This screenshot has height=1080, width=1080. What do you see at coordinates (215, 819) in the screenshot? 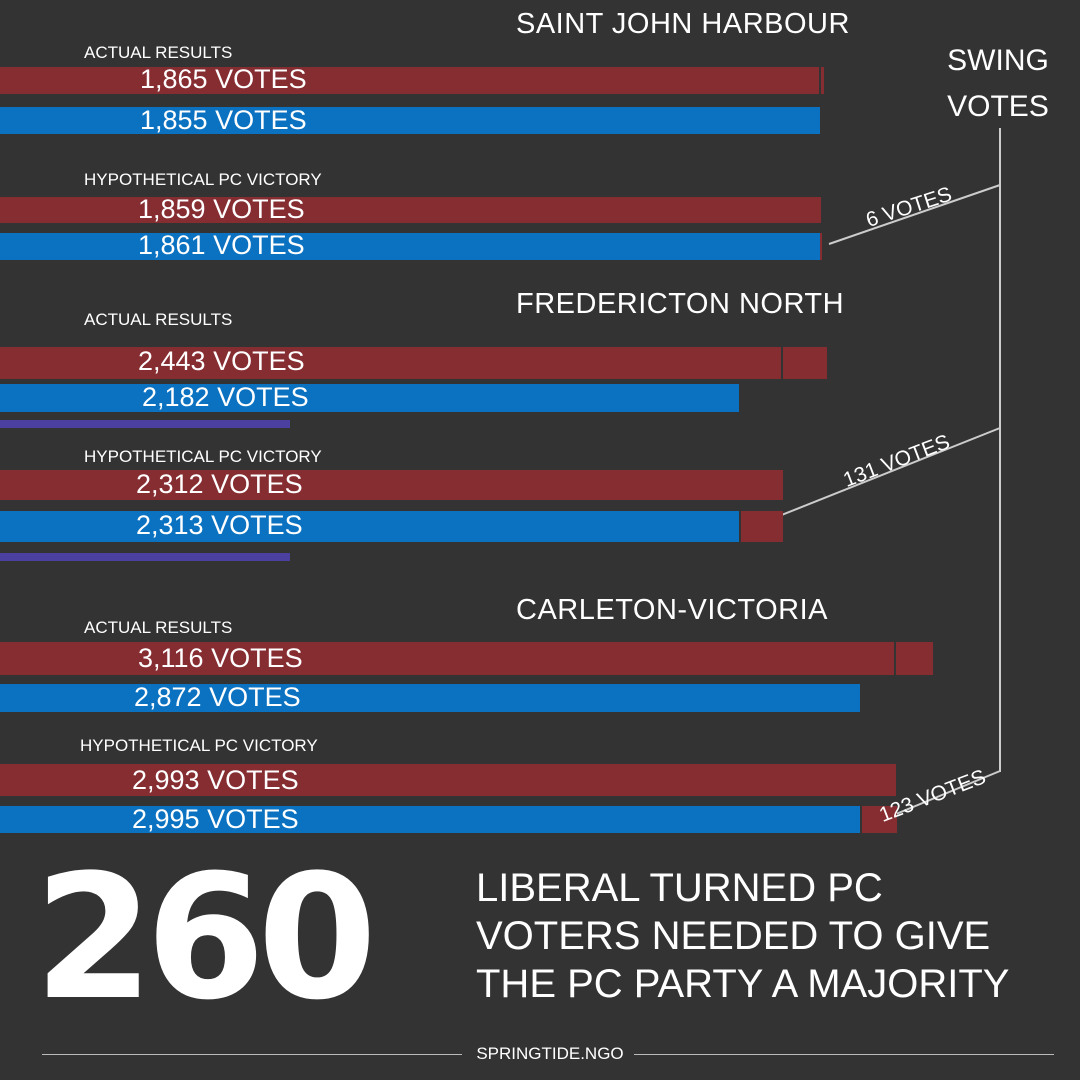
I see `liberal-vote-label: 2,995 VOTES` at bounding box center [215, 819].